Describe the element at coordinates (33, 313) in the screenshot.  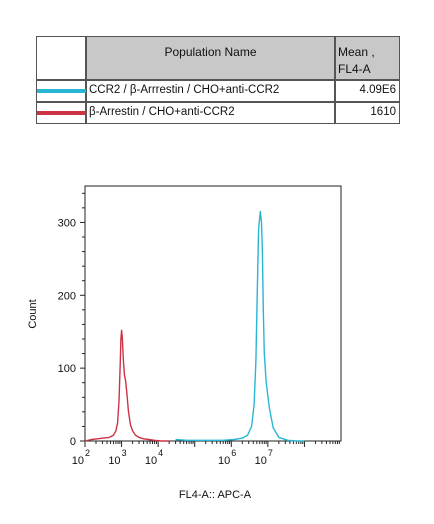
I see `y-axis-label: Count` at that location.